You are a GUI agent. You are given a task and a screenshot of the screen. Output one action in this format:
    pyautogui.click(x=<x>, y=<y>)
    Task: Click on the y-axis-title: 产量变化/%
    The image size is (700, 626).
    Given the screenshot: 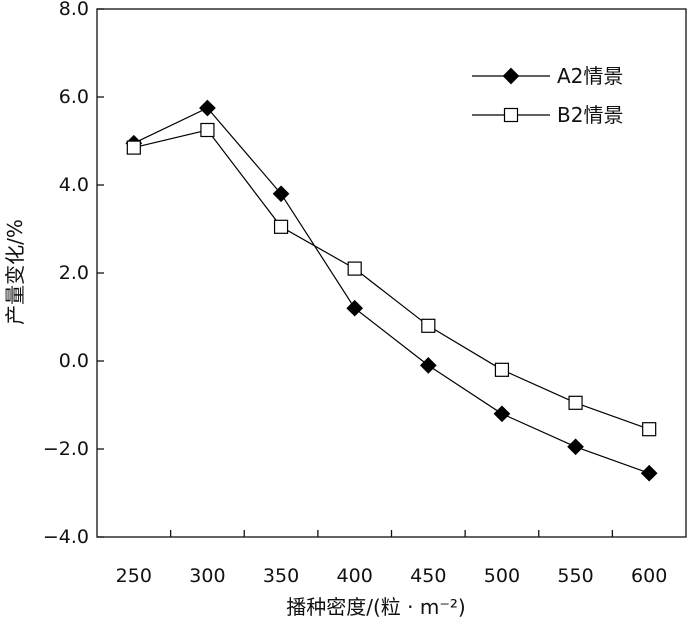 What is the action you would take?
    pyautogui.click(x=15, y=272)
    